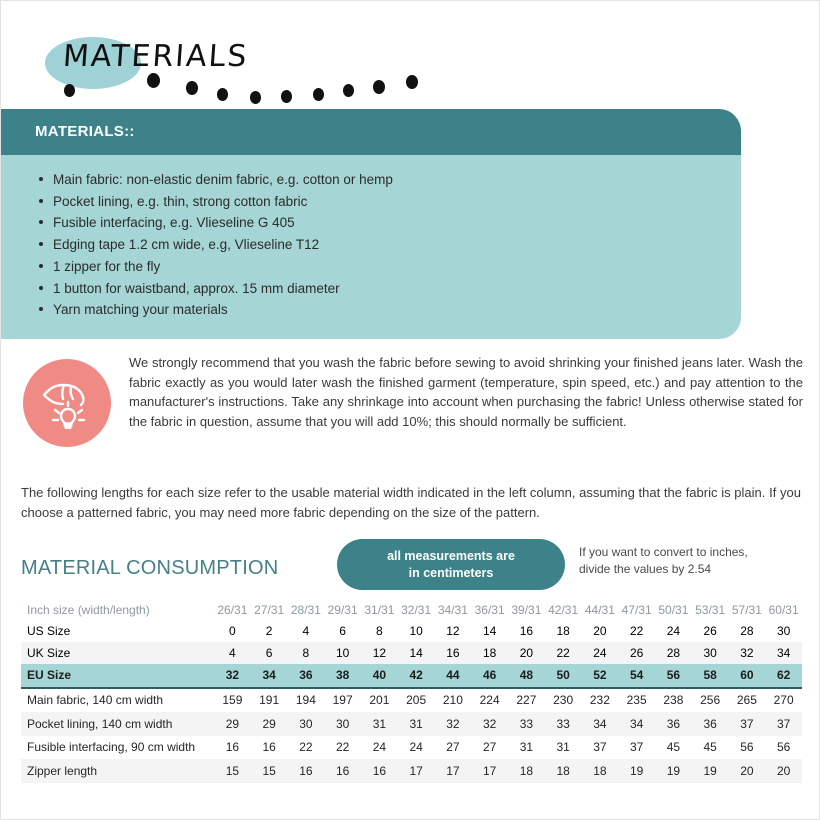 Image resolution: width=820 pixels, height=820 pixels. What do you see at coordinates (636, 652) in the screenshot?
I see `table-cell: 26` at bounding box center [636, 652].